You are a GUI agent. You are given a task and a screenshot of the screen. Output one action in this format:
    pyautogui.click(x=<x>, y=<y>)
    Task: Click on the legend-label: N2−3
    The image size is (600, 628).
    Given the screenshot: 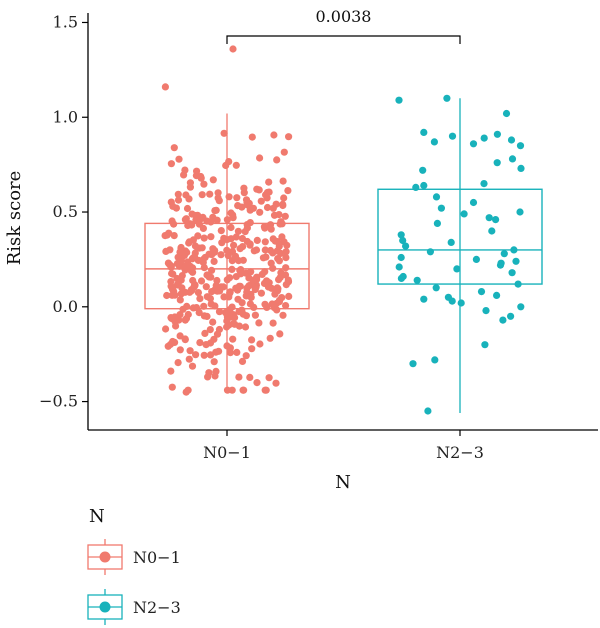 What is the action you would take?
    pyautogui.click(x=157, y=607)
    